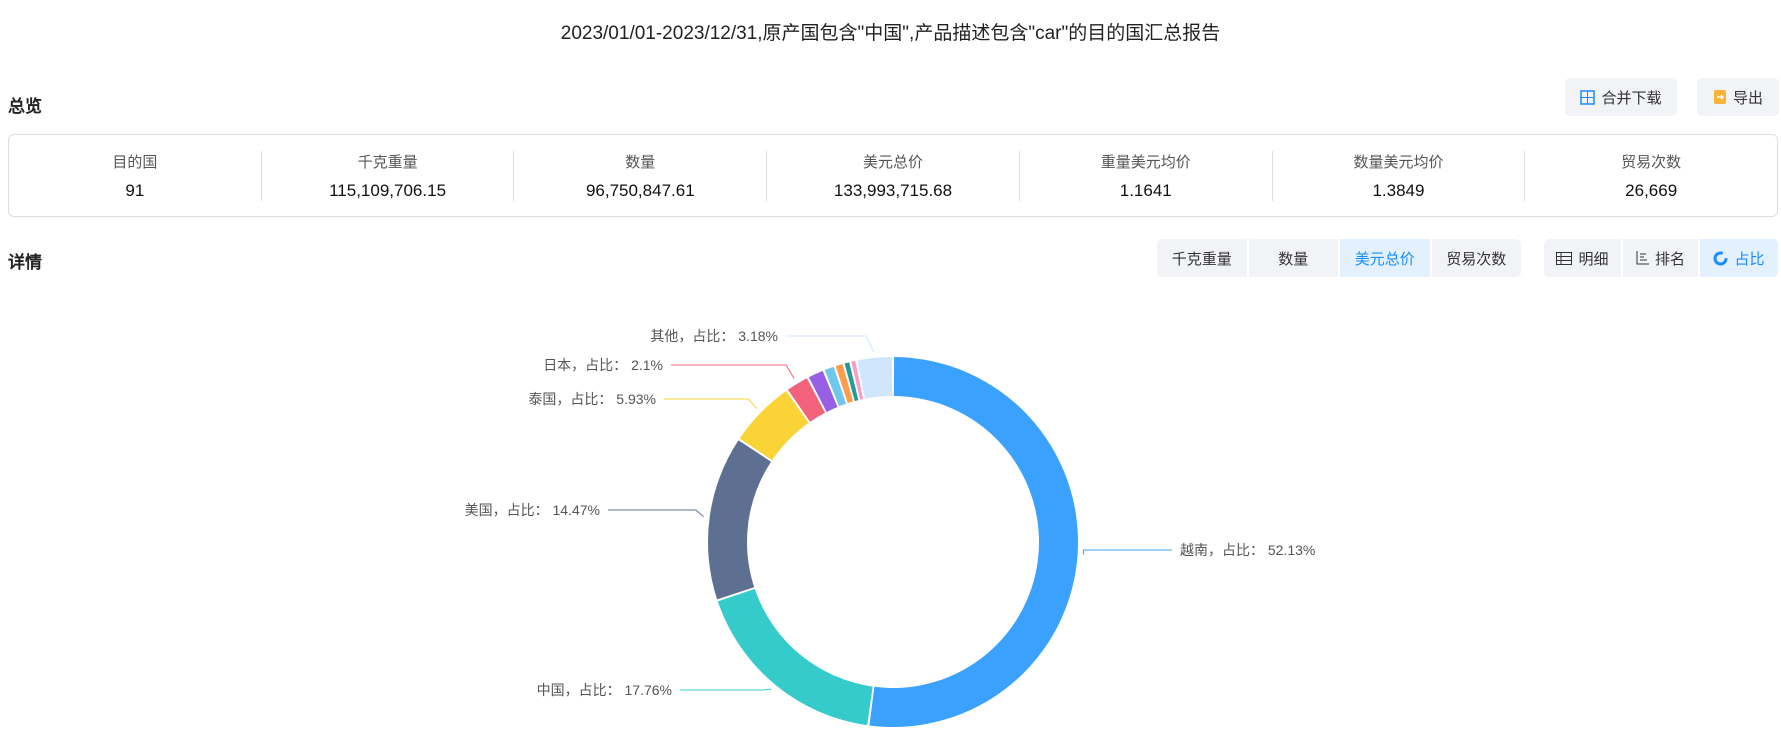 This screenshot has width=1781, height=741. I want to click on slice-日本, so click(806, 400).